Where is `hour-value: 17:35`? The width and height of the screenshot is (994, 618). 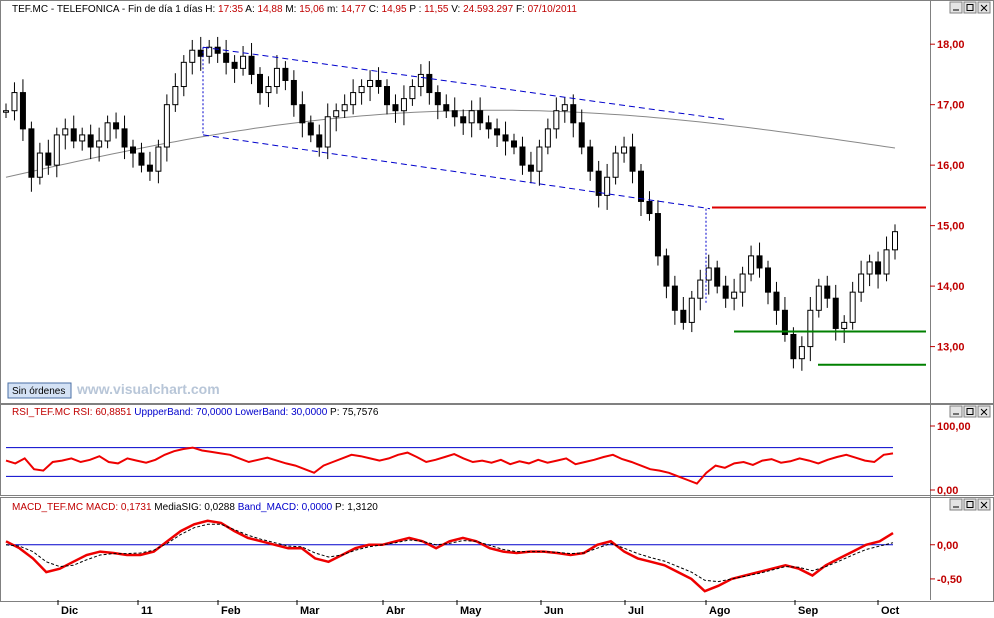
hour-value: 17:35 is located at coordinates (230, 9).